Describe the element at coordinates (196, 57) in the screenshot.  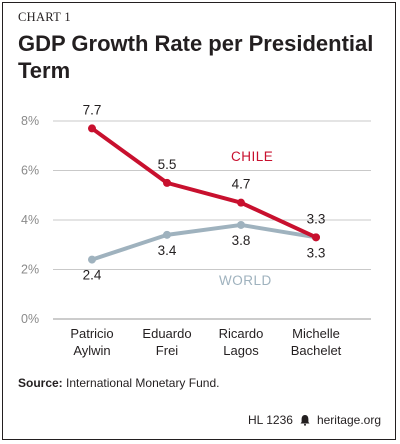
I see `chart-title: GDP Growth Rate per Presidential Term` at that location.